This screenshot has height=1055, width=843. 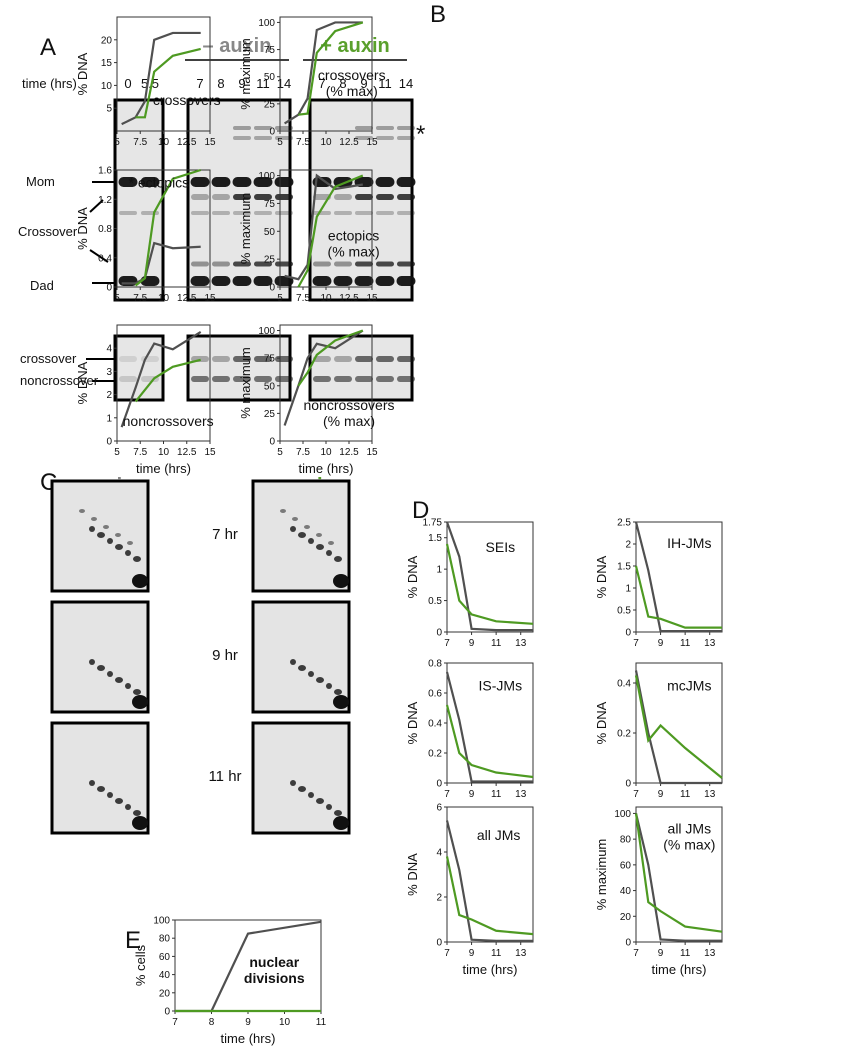 I want to click on annotation: all JMs, so click(x=499, y=835).